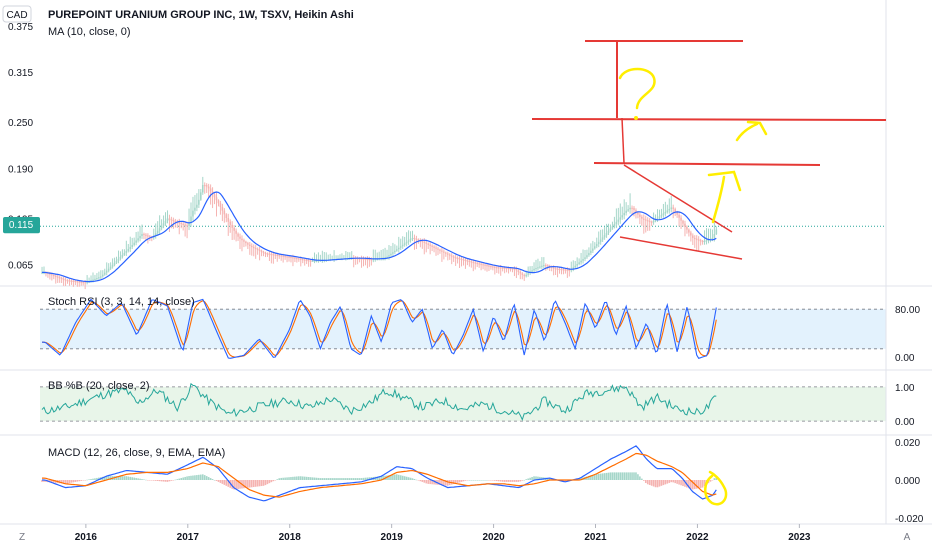  What do you see at coordinates (22, 537) in the screenshot?
I see `zoom-reset-icon: Z` at bounding box center [22, 537].